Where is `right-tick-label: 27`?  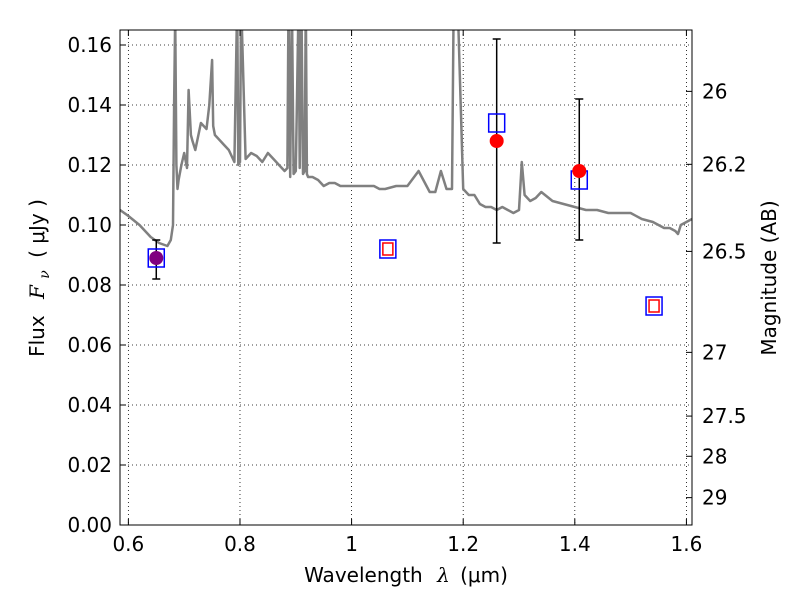 right-tick-label: 27 is located at coordinates (714, 352).